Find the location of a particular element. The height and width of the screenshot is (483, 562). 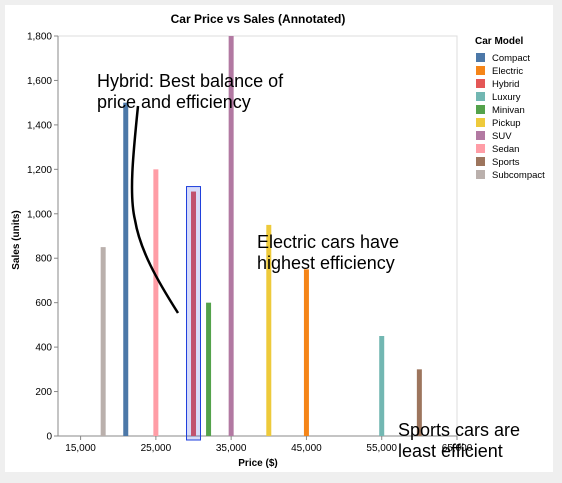

annotation-text: Hybrid: Best balance of is located at coordinates (190, 81).